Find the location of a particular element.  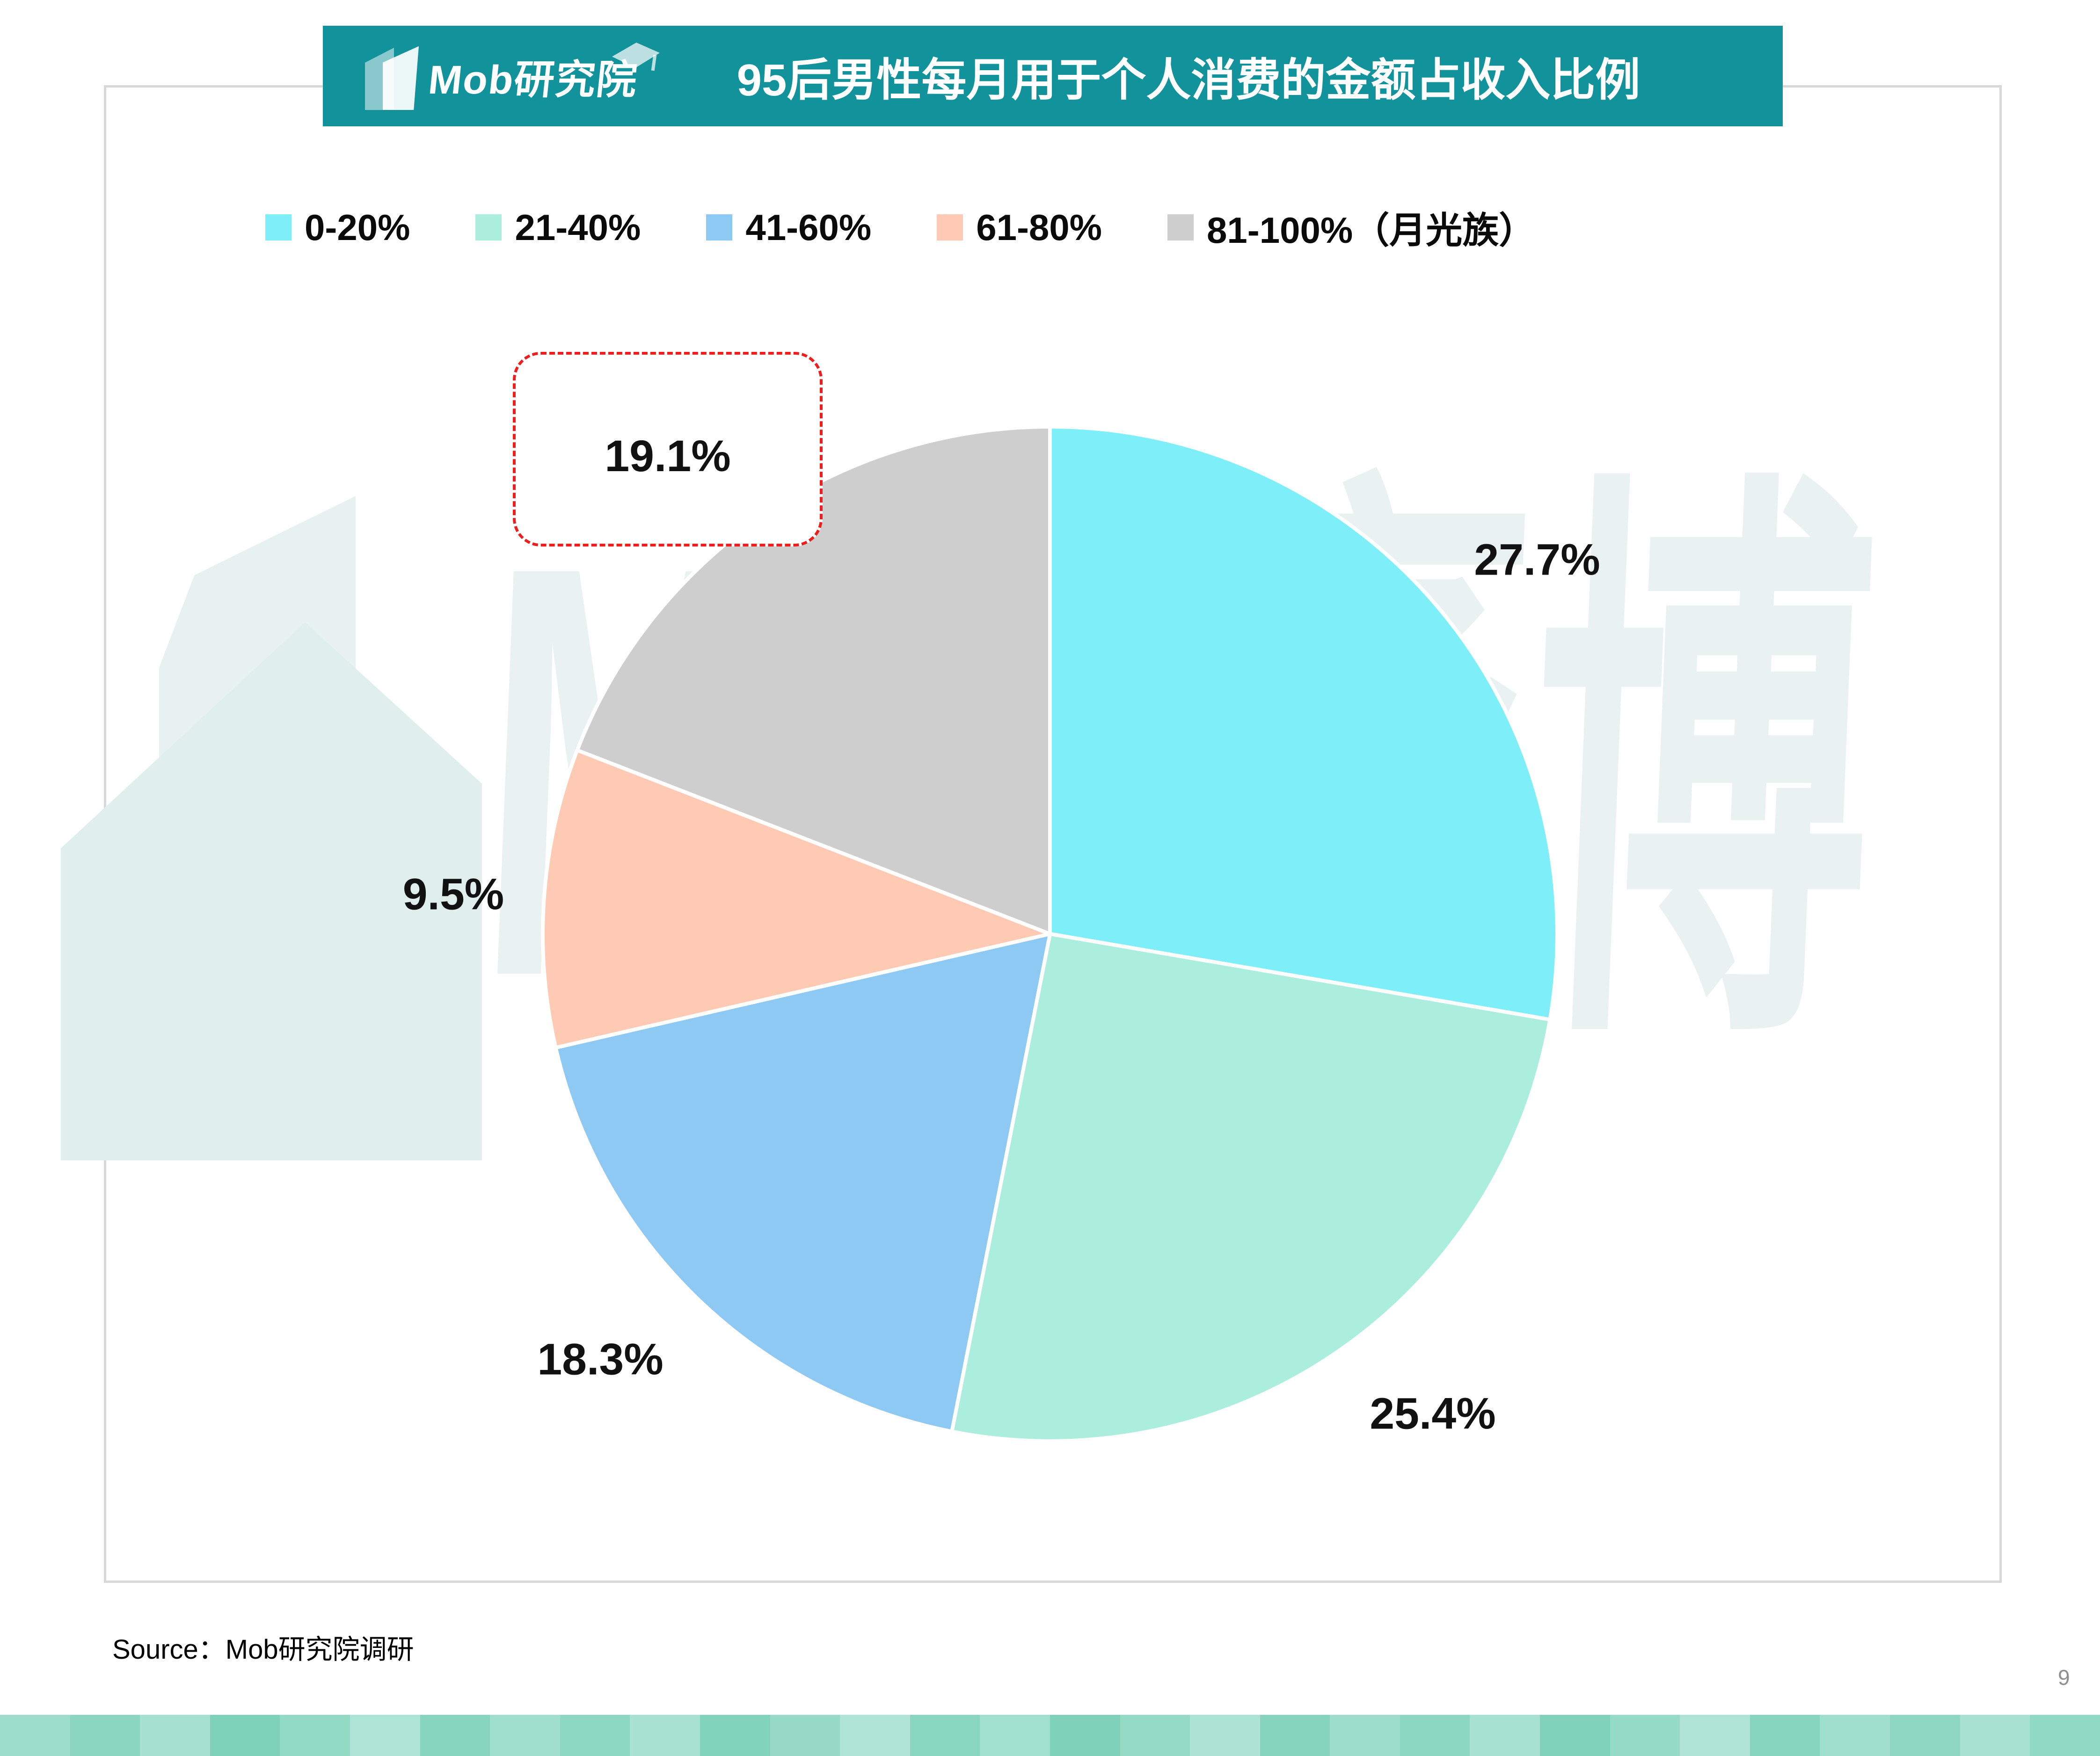

legend-item-61-80%: 61-80% is located at coordinates (1019, 227).